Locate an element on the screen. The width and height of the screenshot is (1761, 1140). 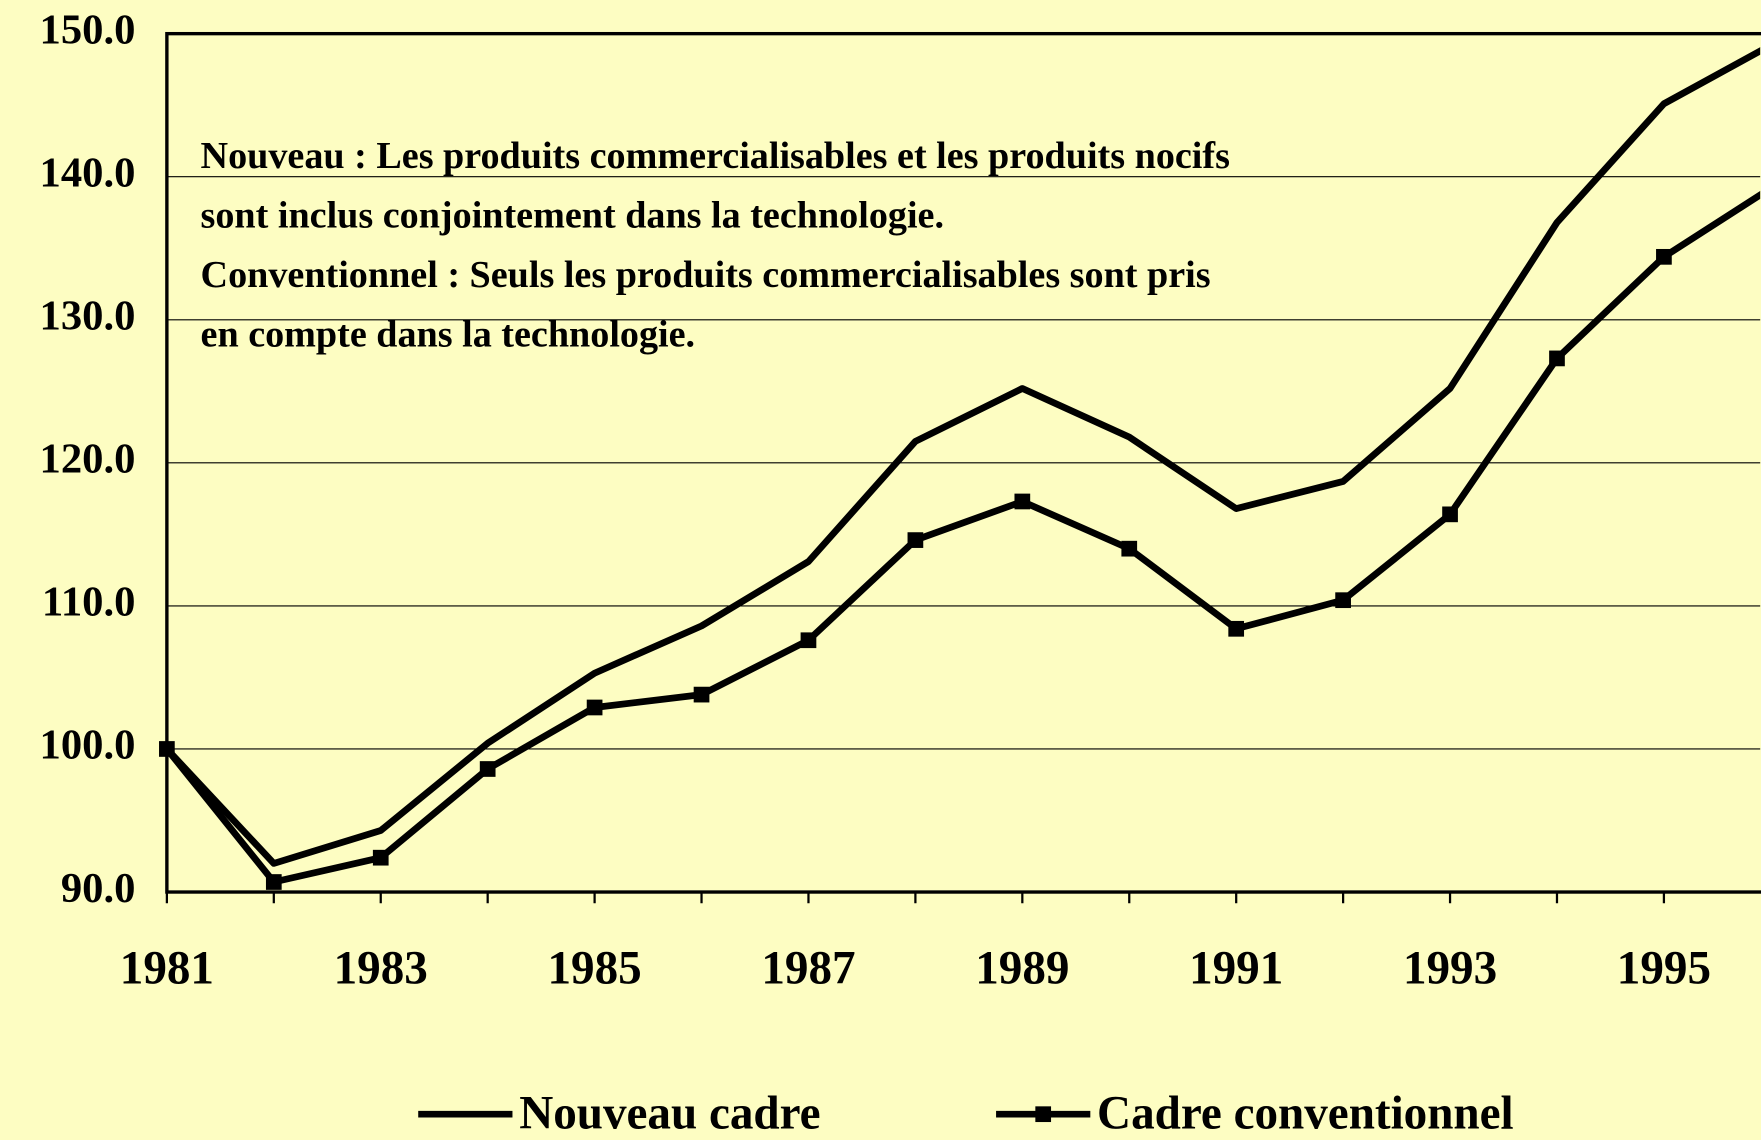
y-tick-label: 100.0 is located at coordinates (88, 745).